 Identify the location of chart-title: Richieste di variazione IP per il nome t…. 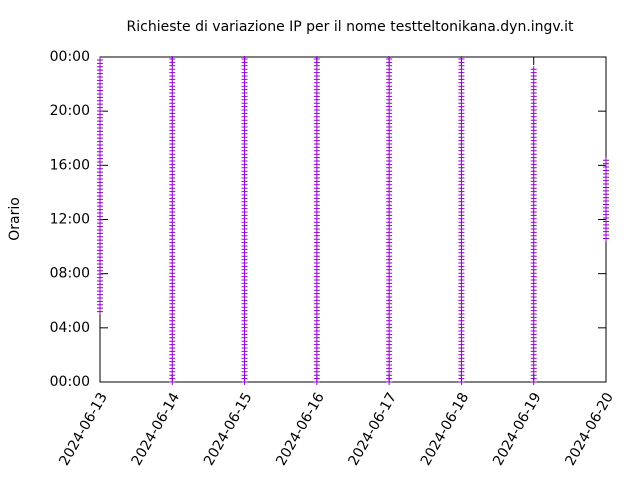
(350, 27).